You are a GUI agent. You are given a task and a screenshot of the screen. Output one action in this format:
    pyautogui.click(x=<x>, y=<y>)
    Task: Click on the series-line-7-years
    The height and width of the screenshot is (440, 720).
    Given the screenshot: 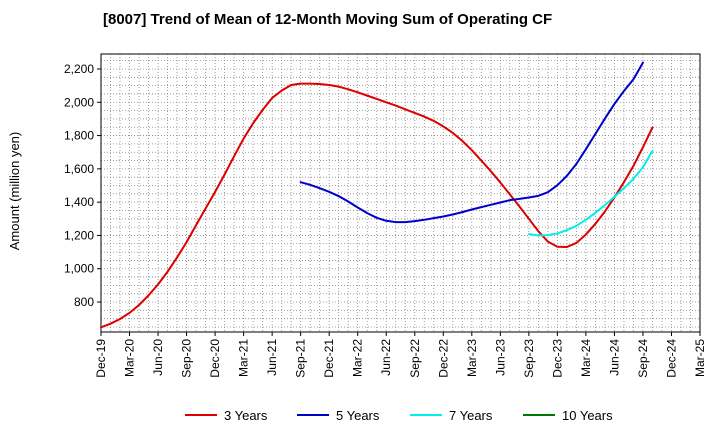 What is the action you would take?
    pyautogui.click(x=590, y=193)
    